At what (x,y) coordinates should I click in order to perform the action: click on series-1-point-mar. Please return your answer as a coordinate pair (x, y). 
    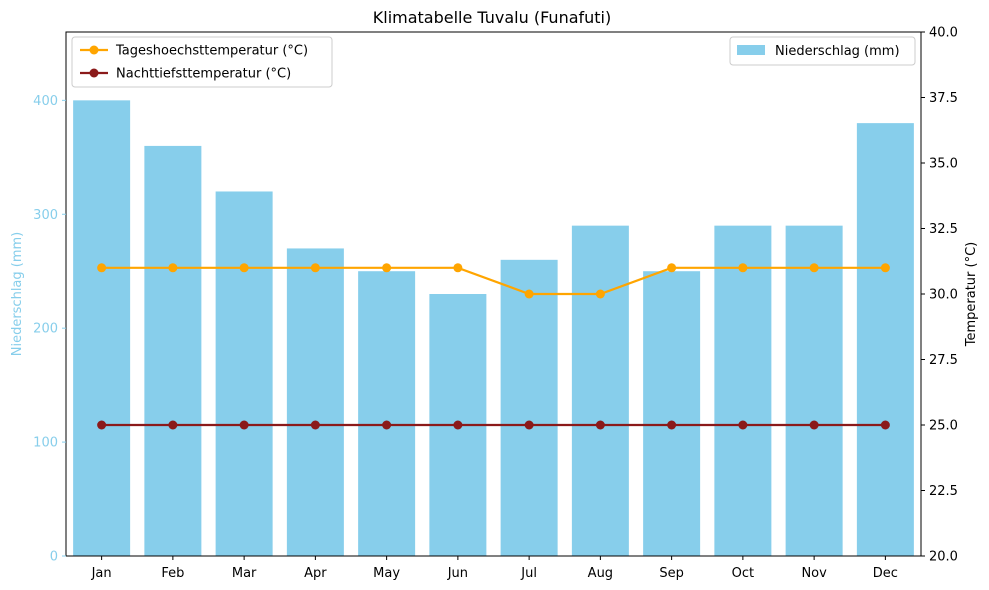
    Looking at the image, I should click on (244, 425).